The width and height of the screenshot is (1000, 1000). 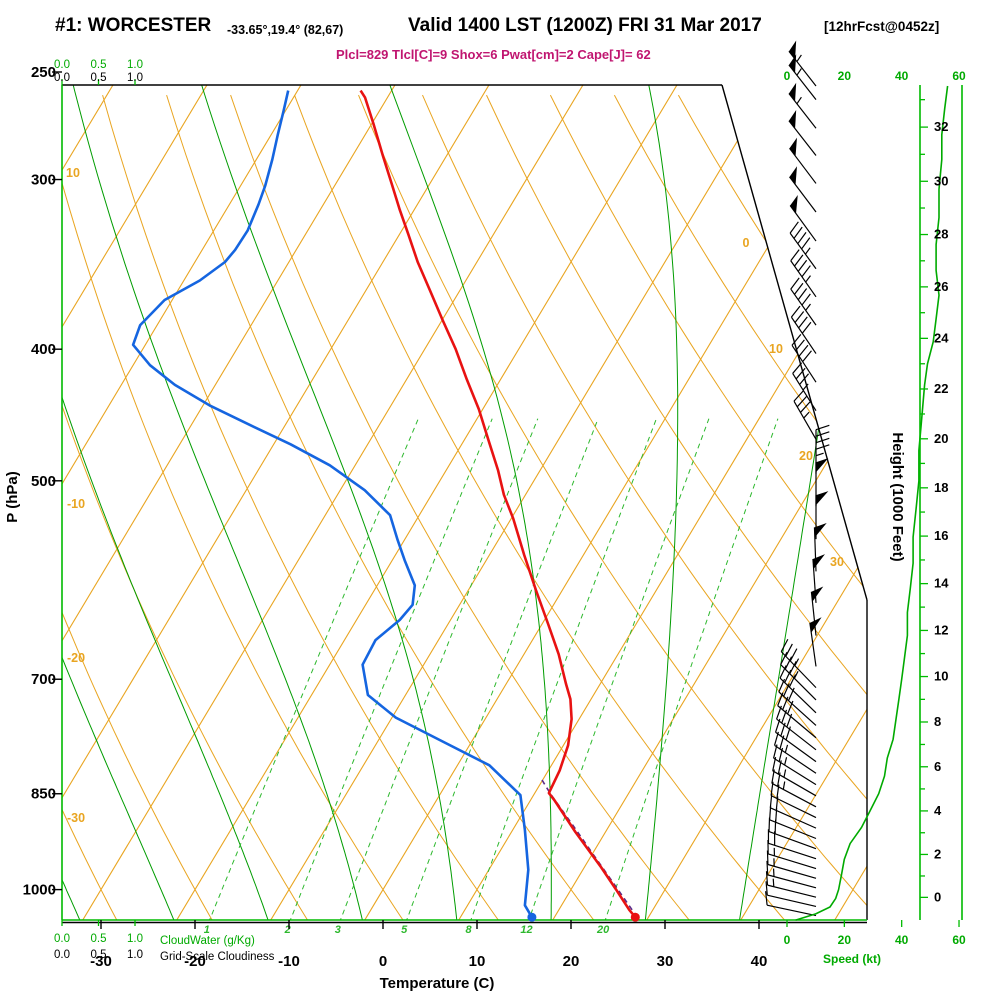 What do you see at coordinates (603, 930) in the screenshot?
I see `mixing-ratio-label: 20` at bounding box center [603, 930].